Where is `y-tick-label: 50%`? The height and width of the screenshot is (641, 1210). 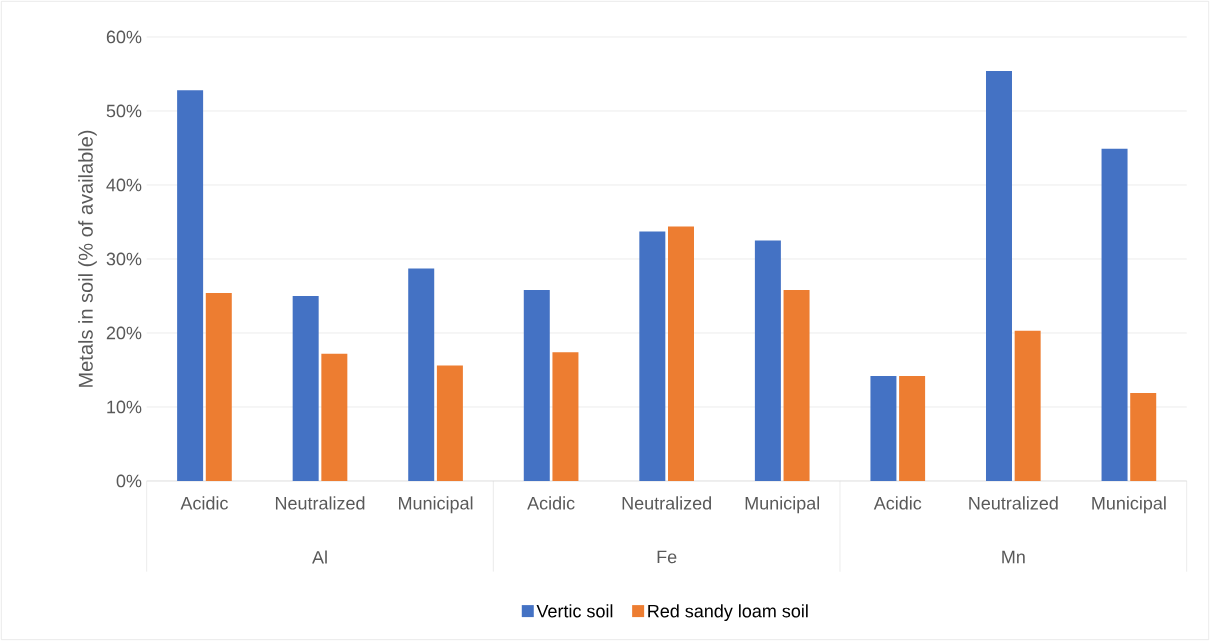
y-tick-label: 50% is located at coordinates (124, 111).